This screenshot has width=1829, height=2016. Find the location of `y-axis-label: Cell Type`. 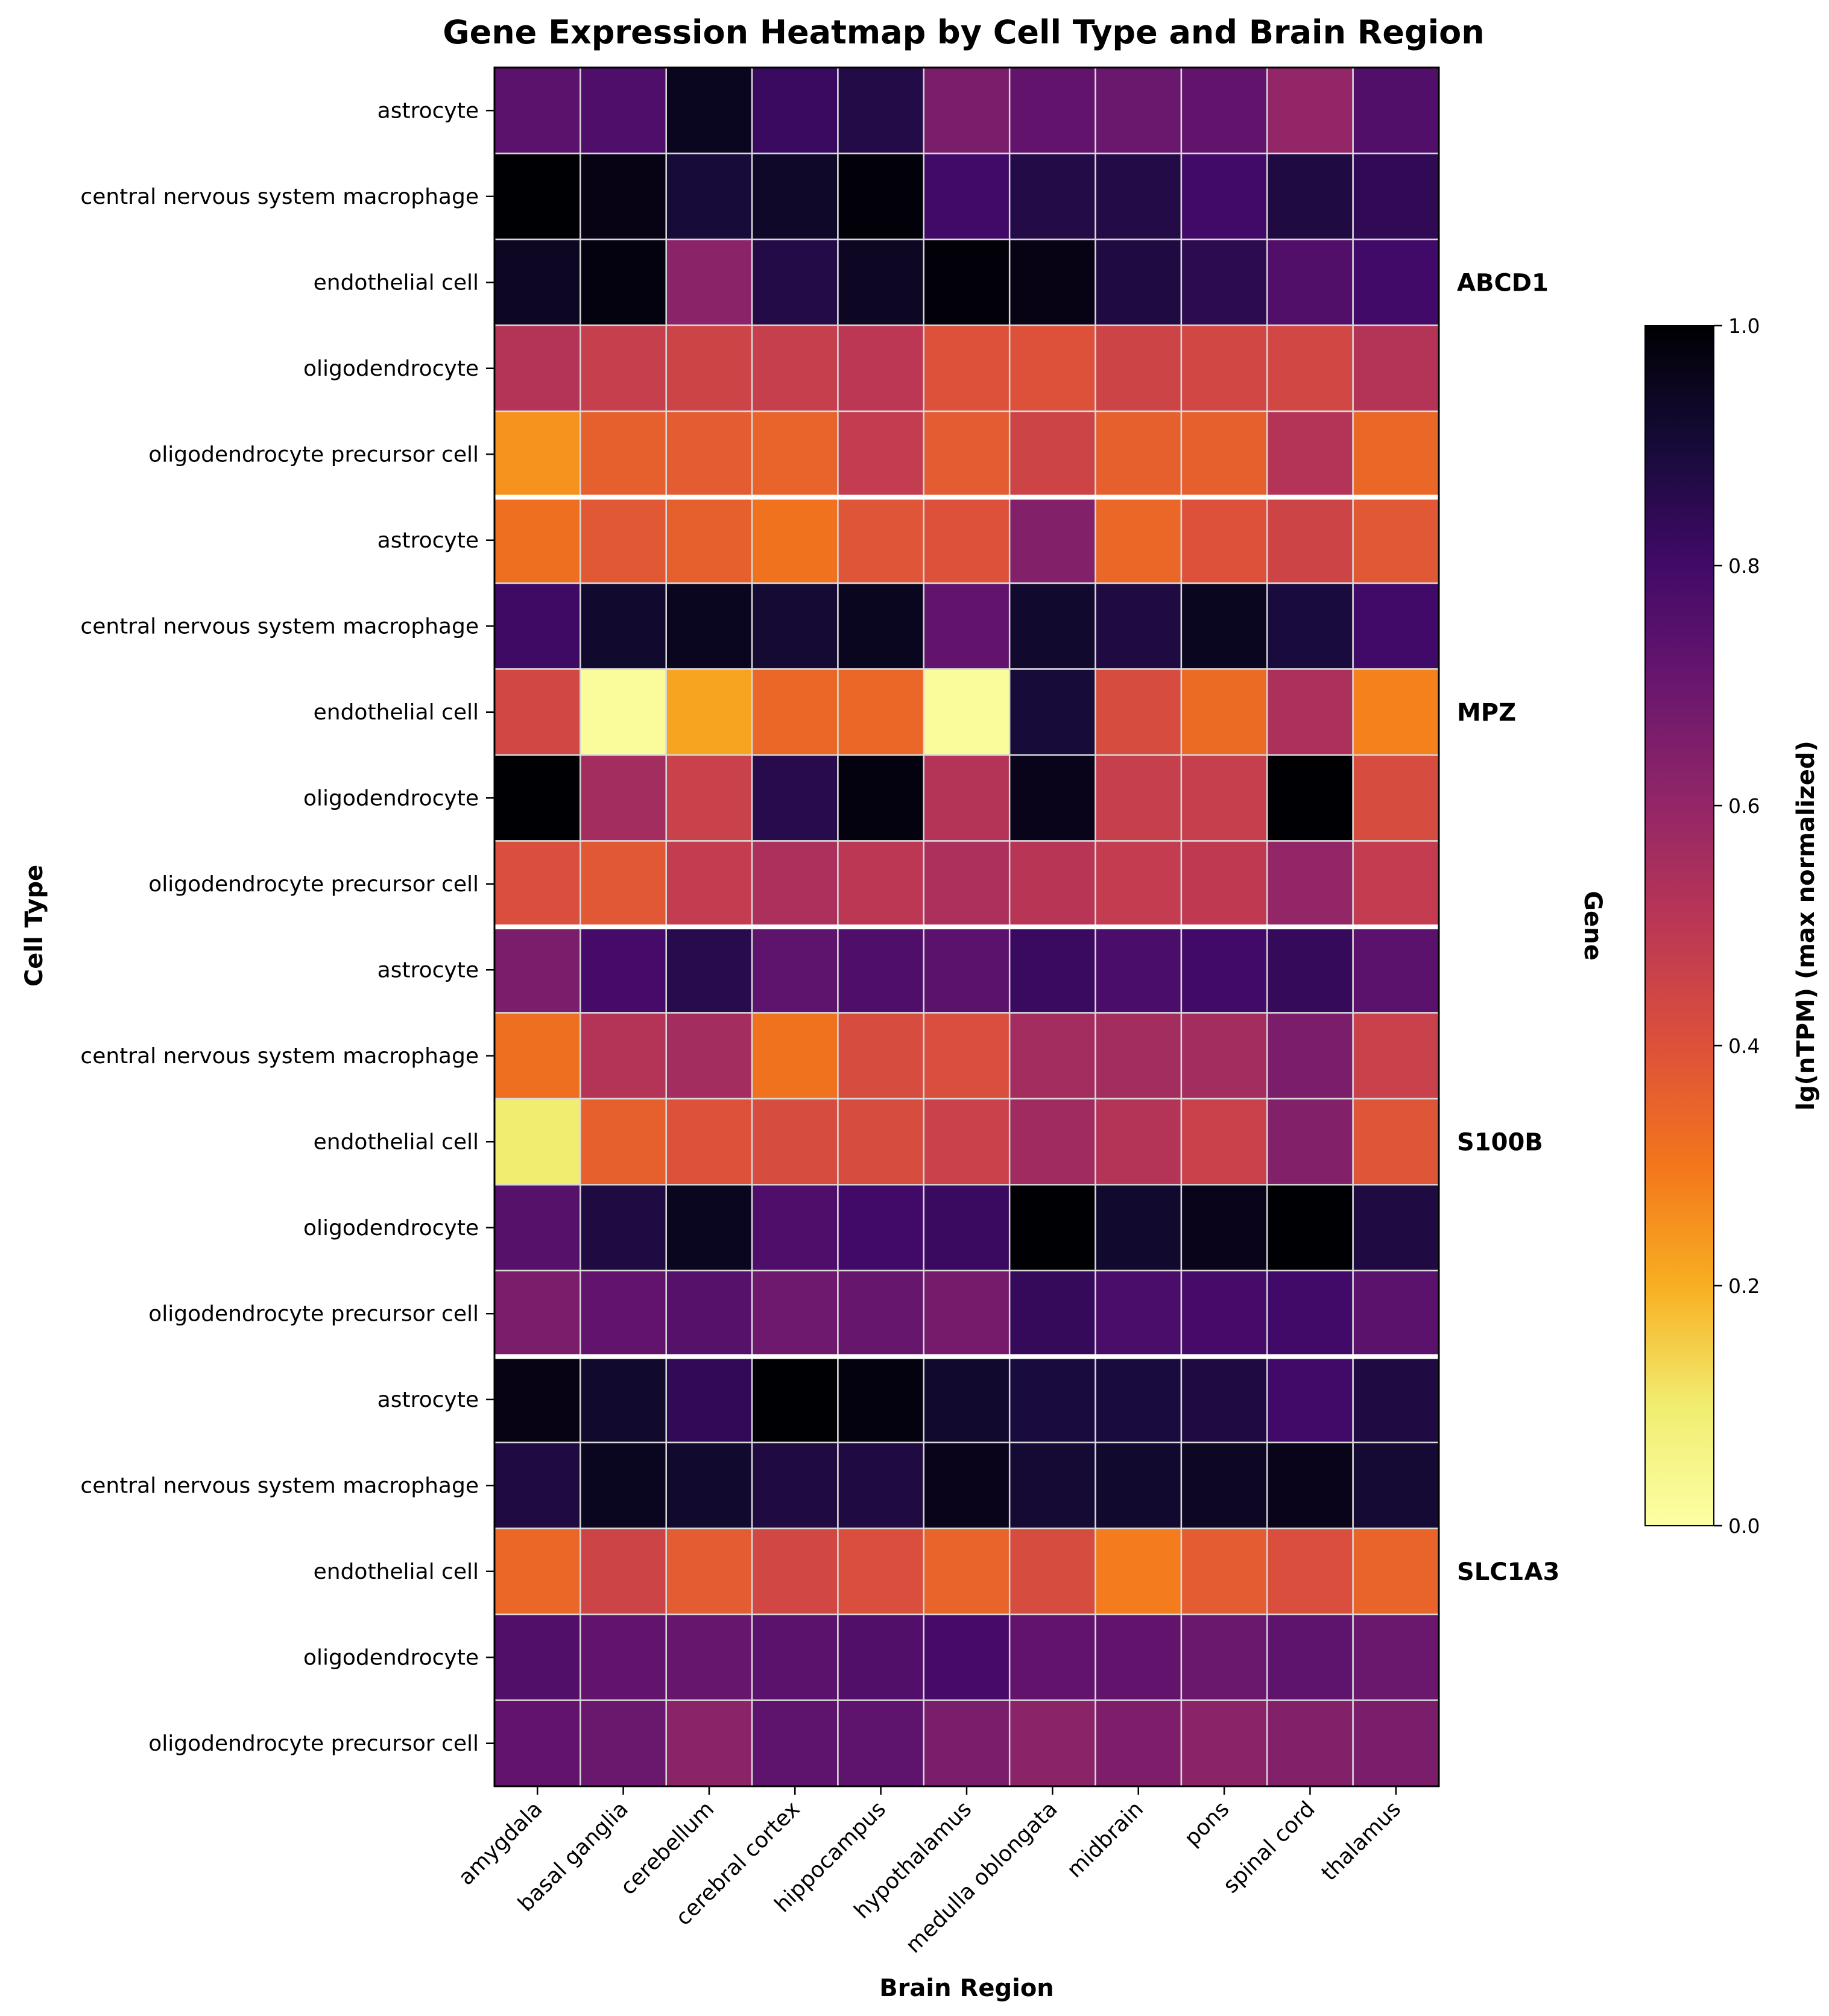

y-axis-label: Cell Type is located at coordinates (34, 926).